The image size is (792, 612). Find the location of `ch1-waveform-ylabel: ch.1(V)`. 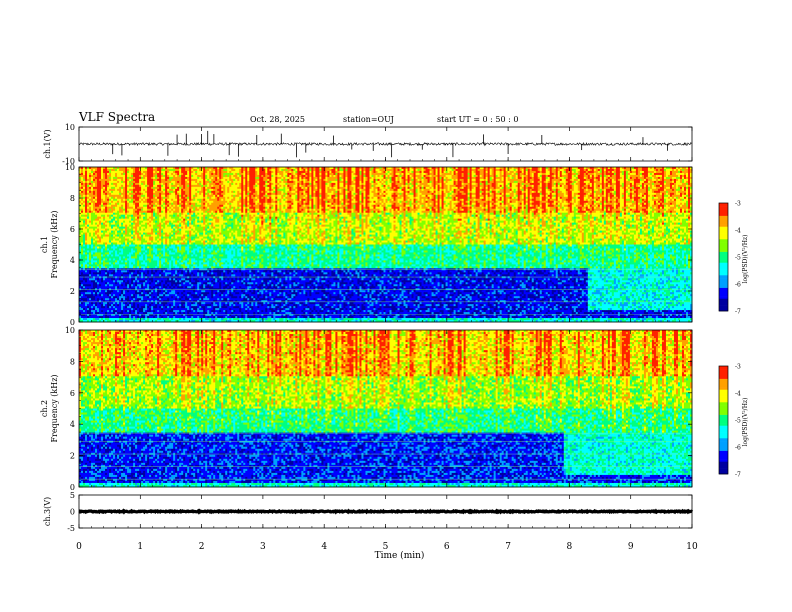

ch1-waveform-ylabel: ch.1(V) is located at coordinates (47, 143).